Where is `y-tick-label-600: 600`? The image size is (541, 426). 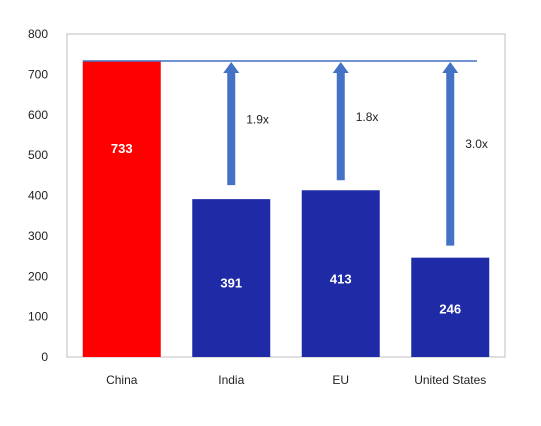 y-tick-label-600: 600 is located at coordinates (38, 115).